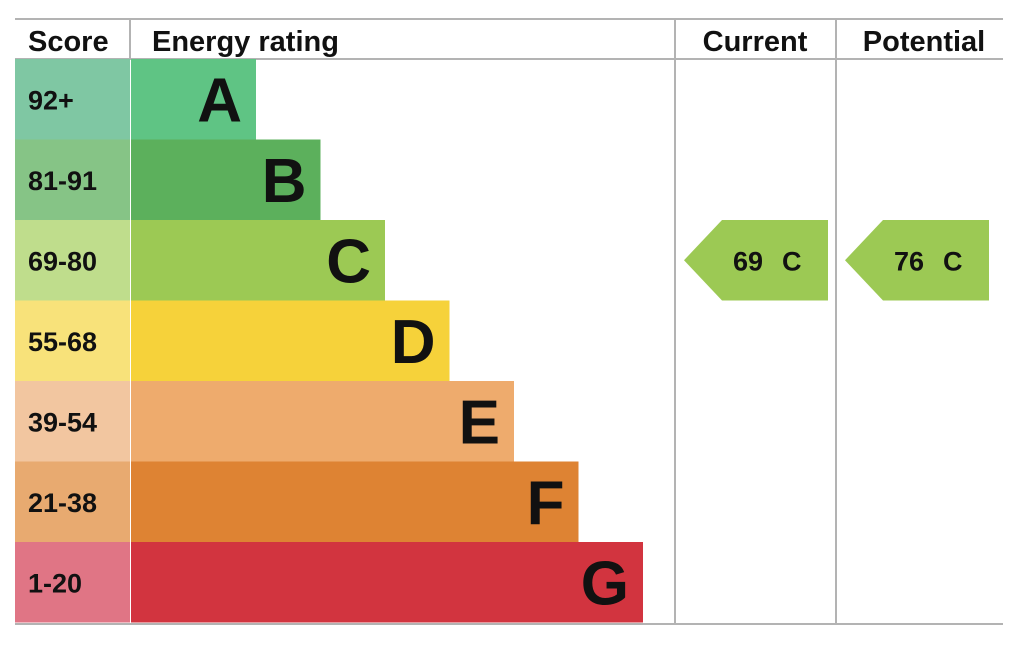 This screenshot has height=647, width=1024. I want to click on band-letter-e: E, so click(479, 422).